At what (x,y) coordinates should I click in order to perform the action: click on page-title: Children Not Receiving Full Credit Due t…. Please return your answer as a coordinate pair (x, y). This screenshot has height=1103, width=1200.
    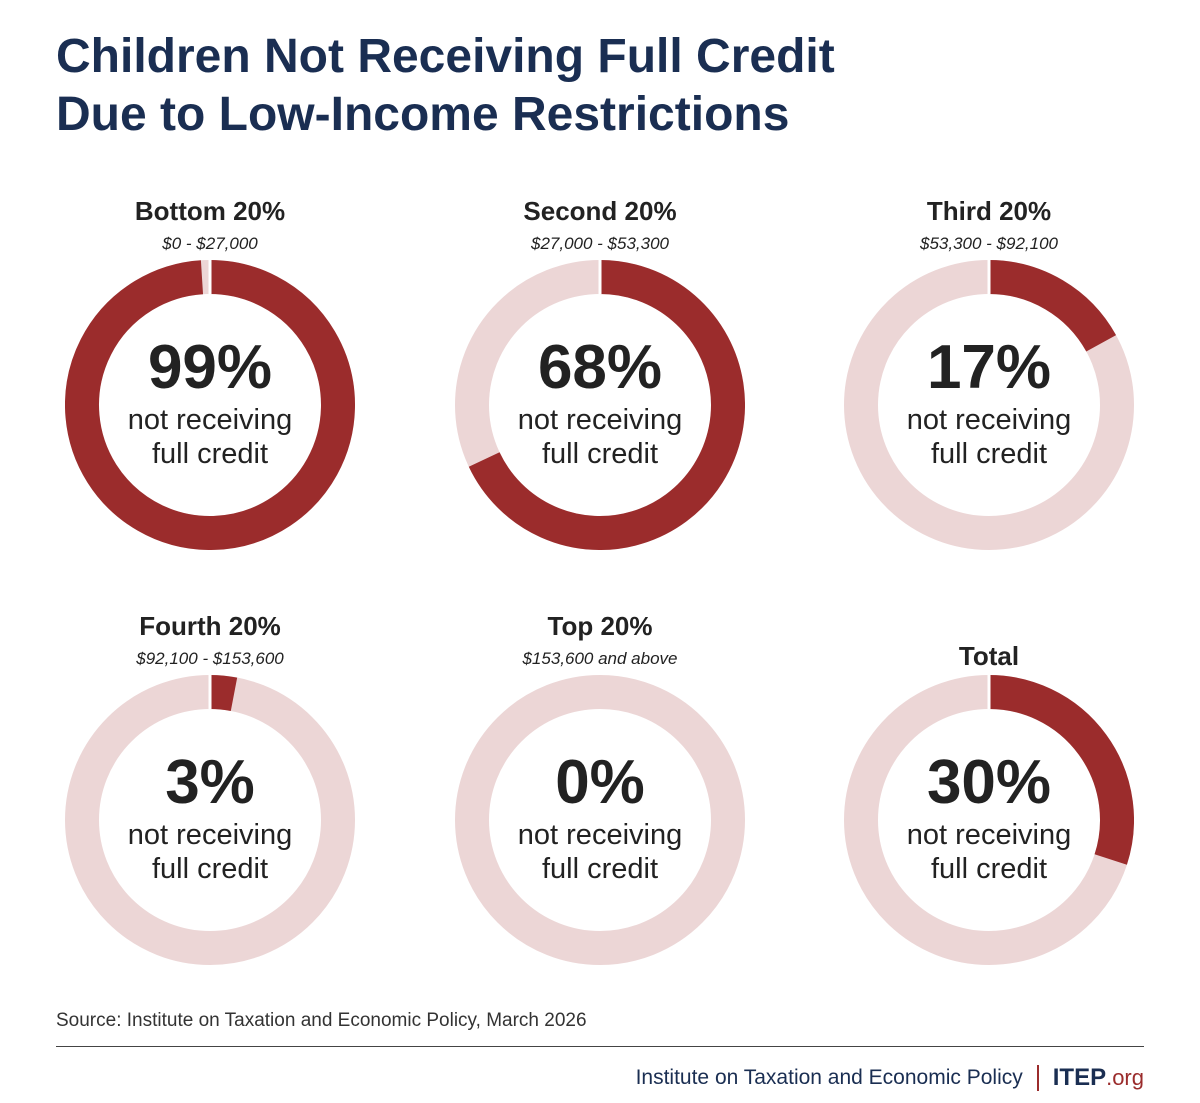
    Looking at the image, I should click on (445, 86).